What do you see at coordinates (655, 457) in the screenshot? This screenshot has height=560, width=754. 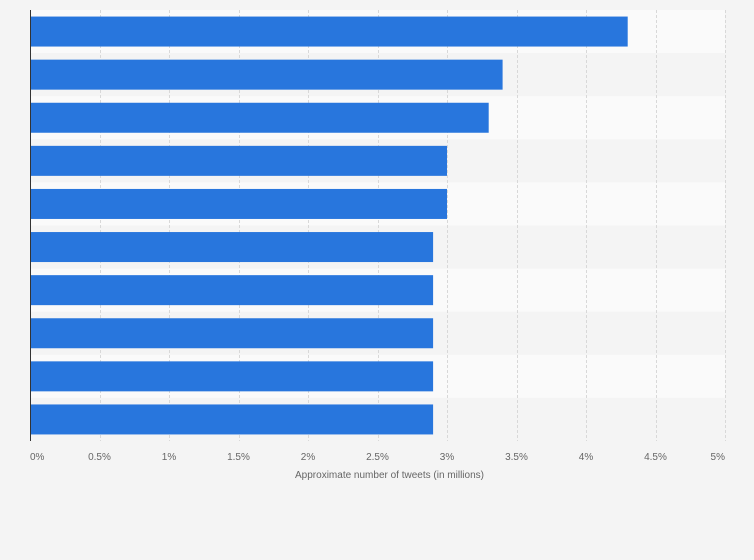 I see `x-tick-label: 4.5%` at bounding box center [655, 457].